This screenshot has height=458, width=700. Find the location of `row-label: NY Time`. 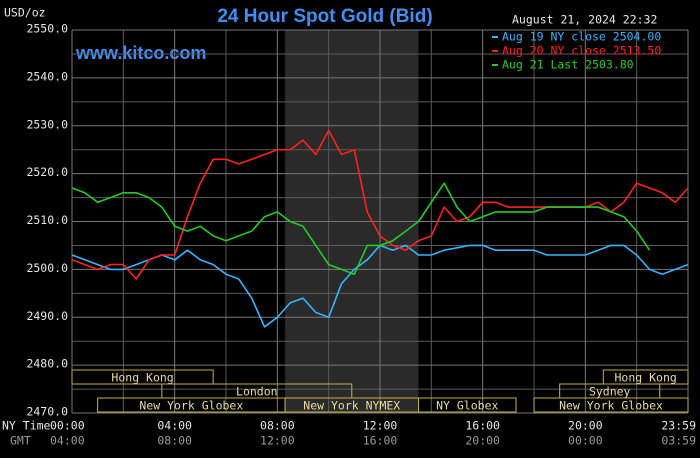

row-label: NY Time is located at coordinates (26, 426).